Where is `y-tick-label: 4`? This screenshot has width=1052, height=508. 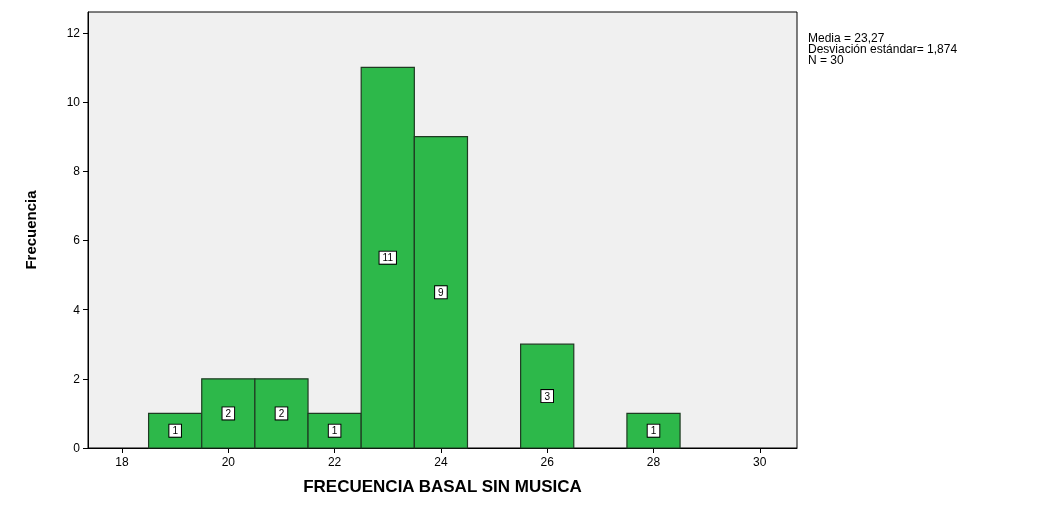
y-tick-label: 4 is located at coordinates (77, 309).